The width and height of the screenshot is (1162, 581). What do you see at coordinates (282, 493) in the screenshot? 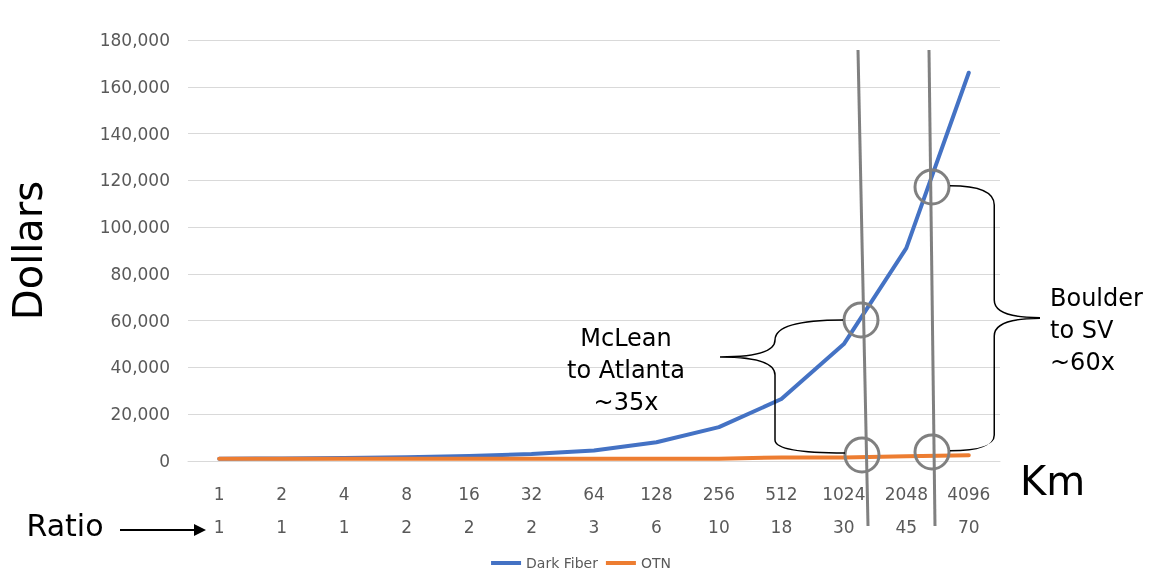
I see `x-tick-label: 2` at bounding box center [282, 493].